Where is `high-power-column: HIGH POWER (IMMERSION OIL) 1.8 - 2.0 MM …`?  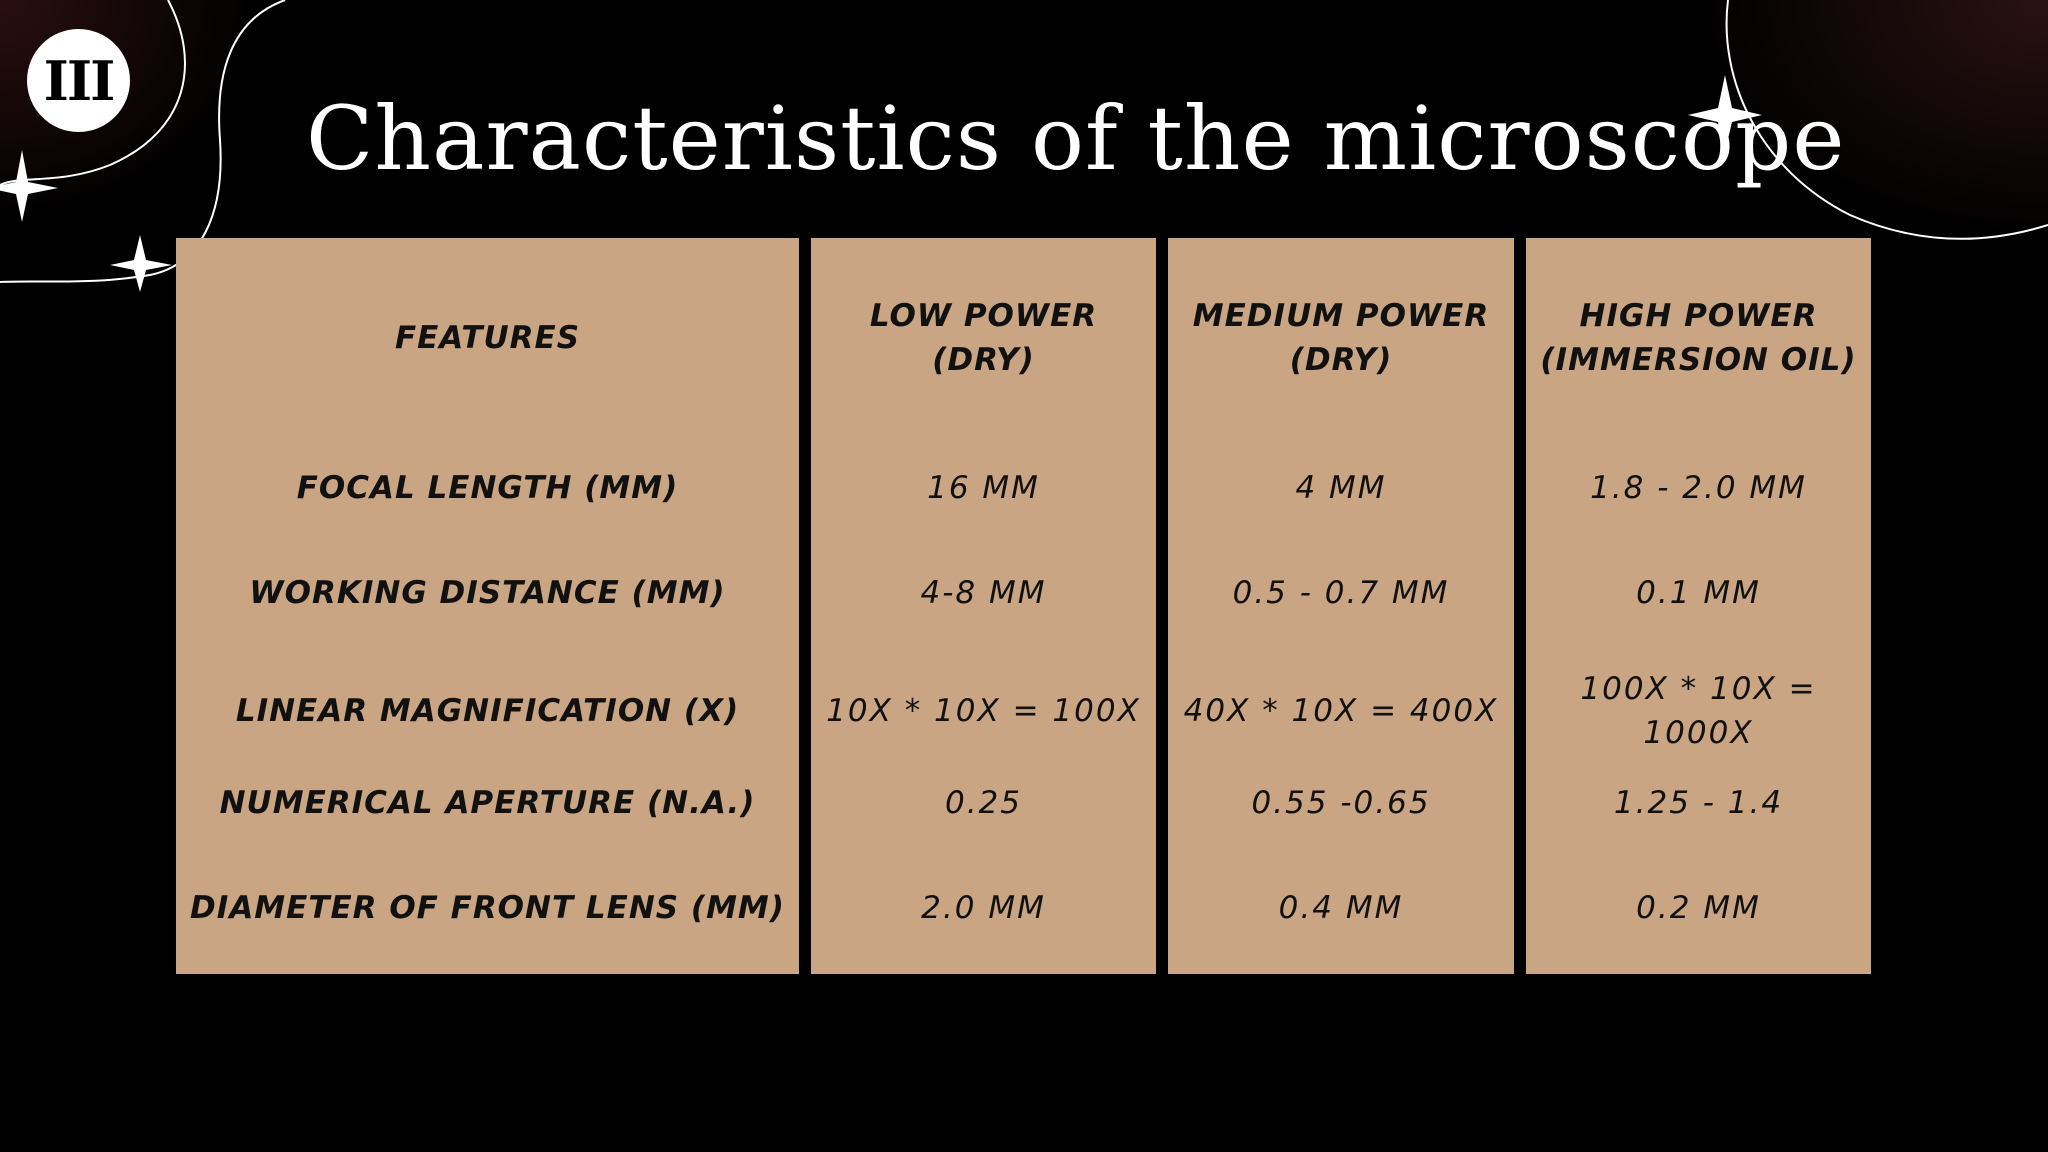
high-power-column: HIGH POWER (IMMERSION OIL) 1.8 - 2.0 MM … is located at coordinates (1698, 606).